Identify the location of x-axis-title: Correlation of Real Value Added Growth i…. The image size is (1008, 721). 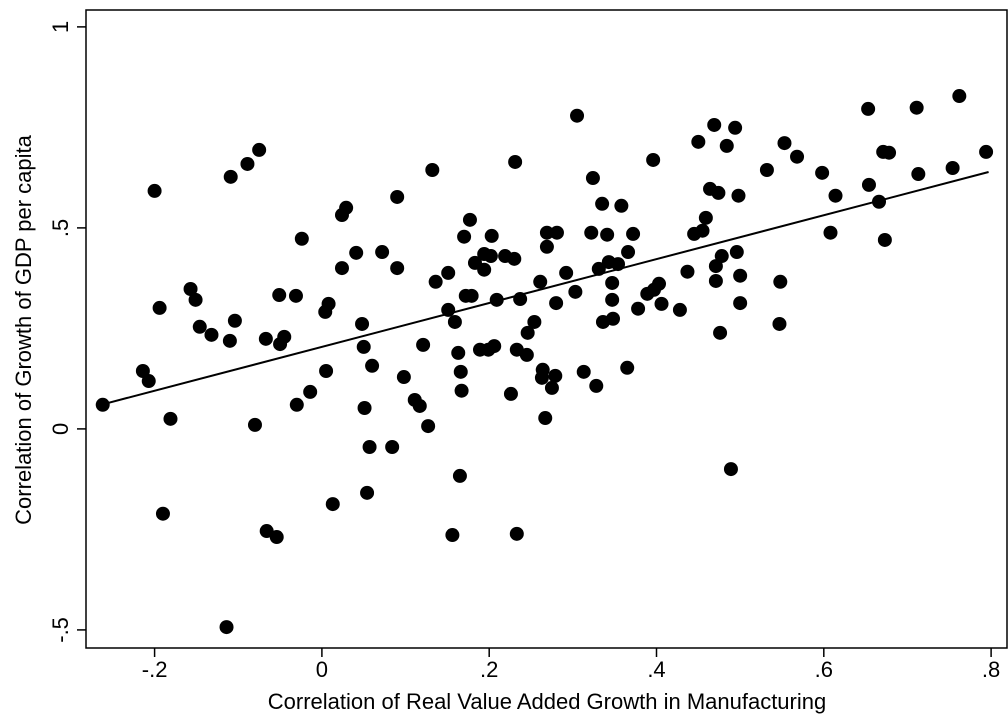
(547, 701).